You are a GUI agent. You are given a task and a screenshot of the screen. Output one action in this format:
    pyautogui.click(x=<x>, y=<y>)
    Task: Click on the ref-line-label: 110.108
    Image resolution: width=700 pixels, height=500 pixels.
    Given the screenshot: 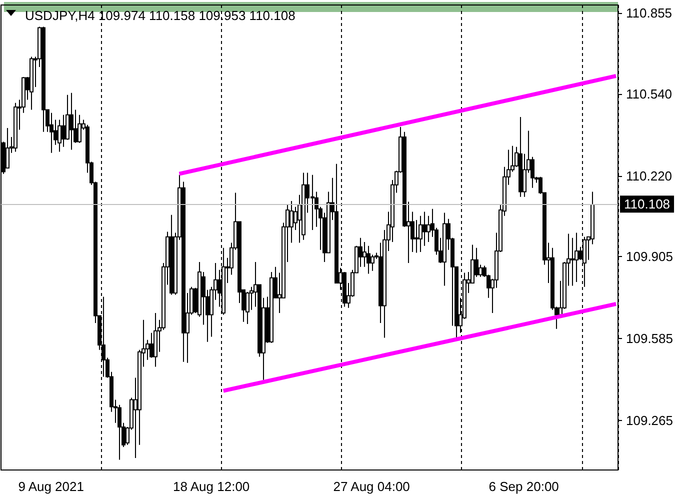 What is the action you would take?
    pyautogui.click(x=647, y=204)
    